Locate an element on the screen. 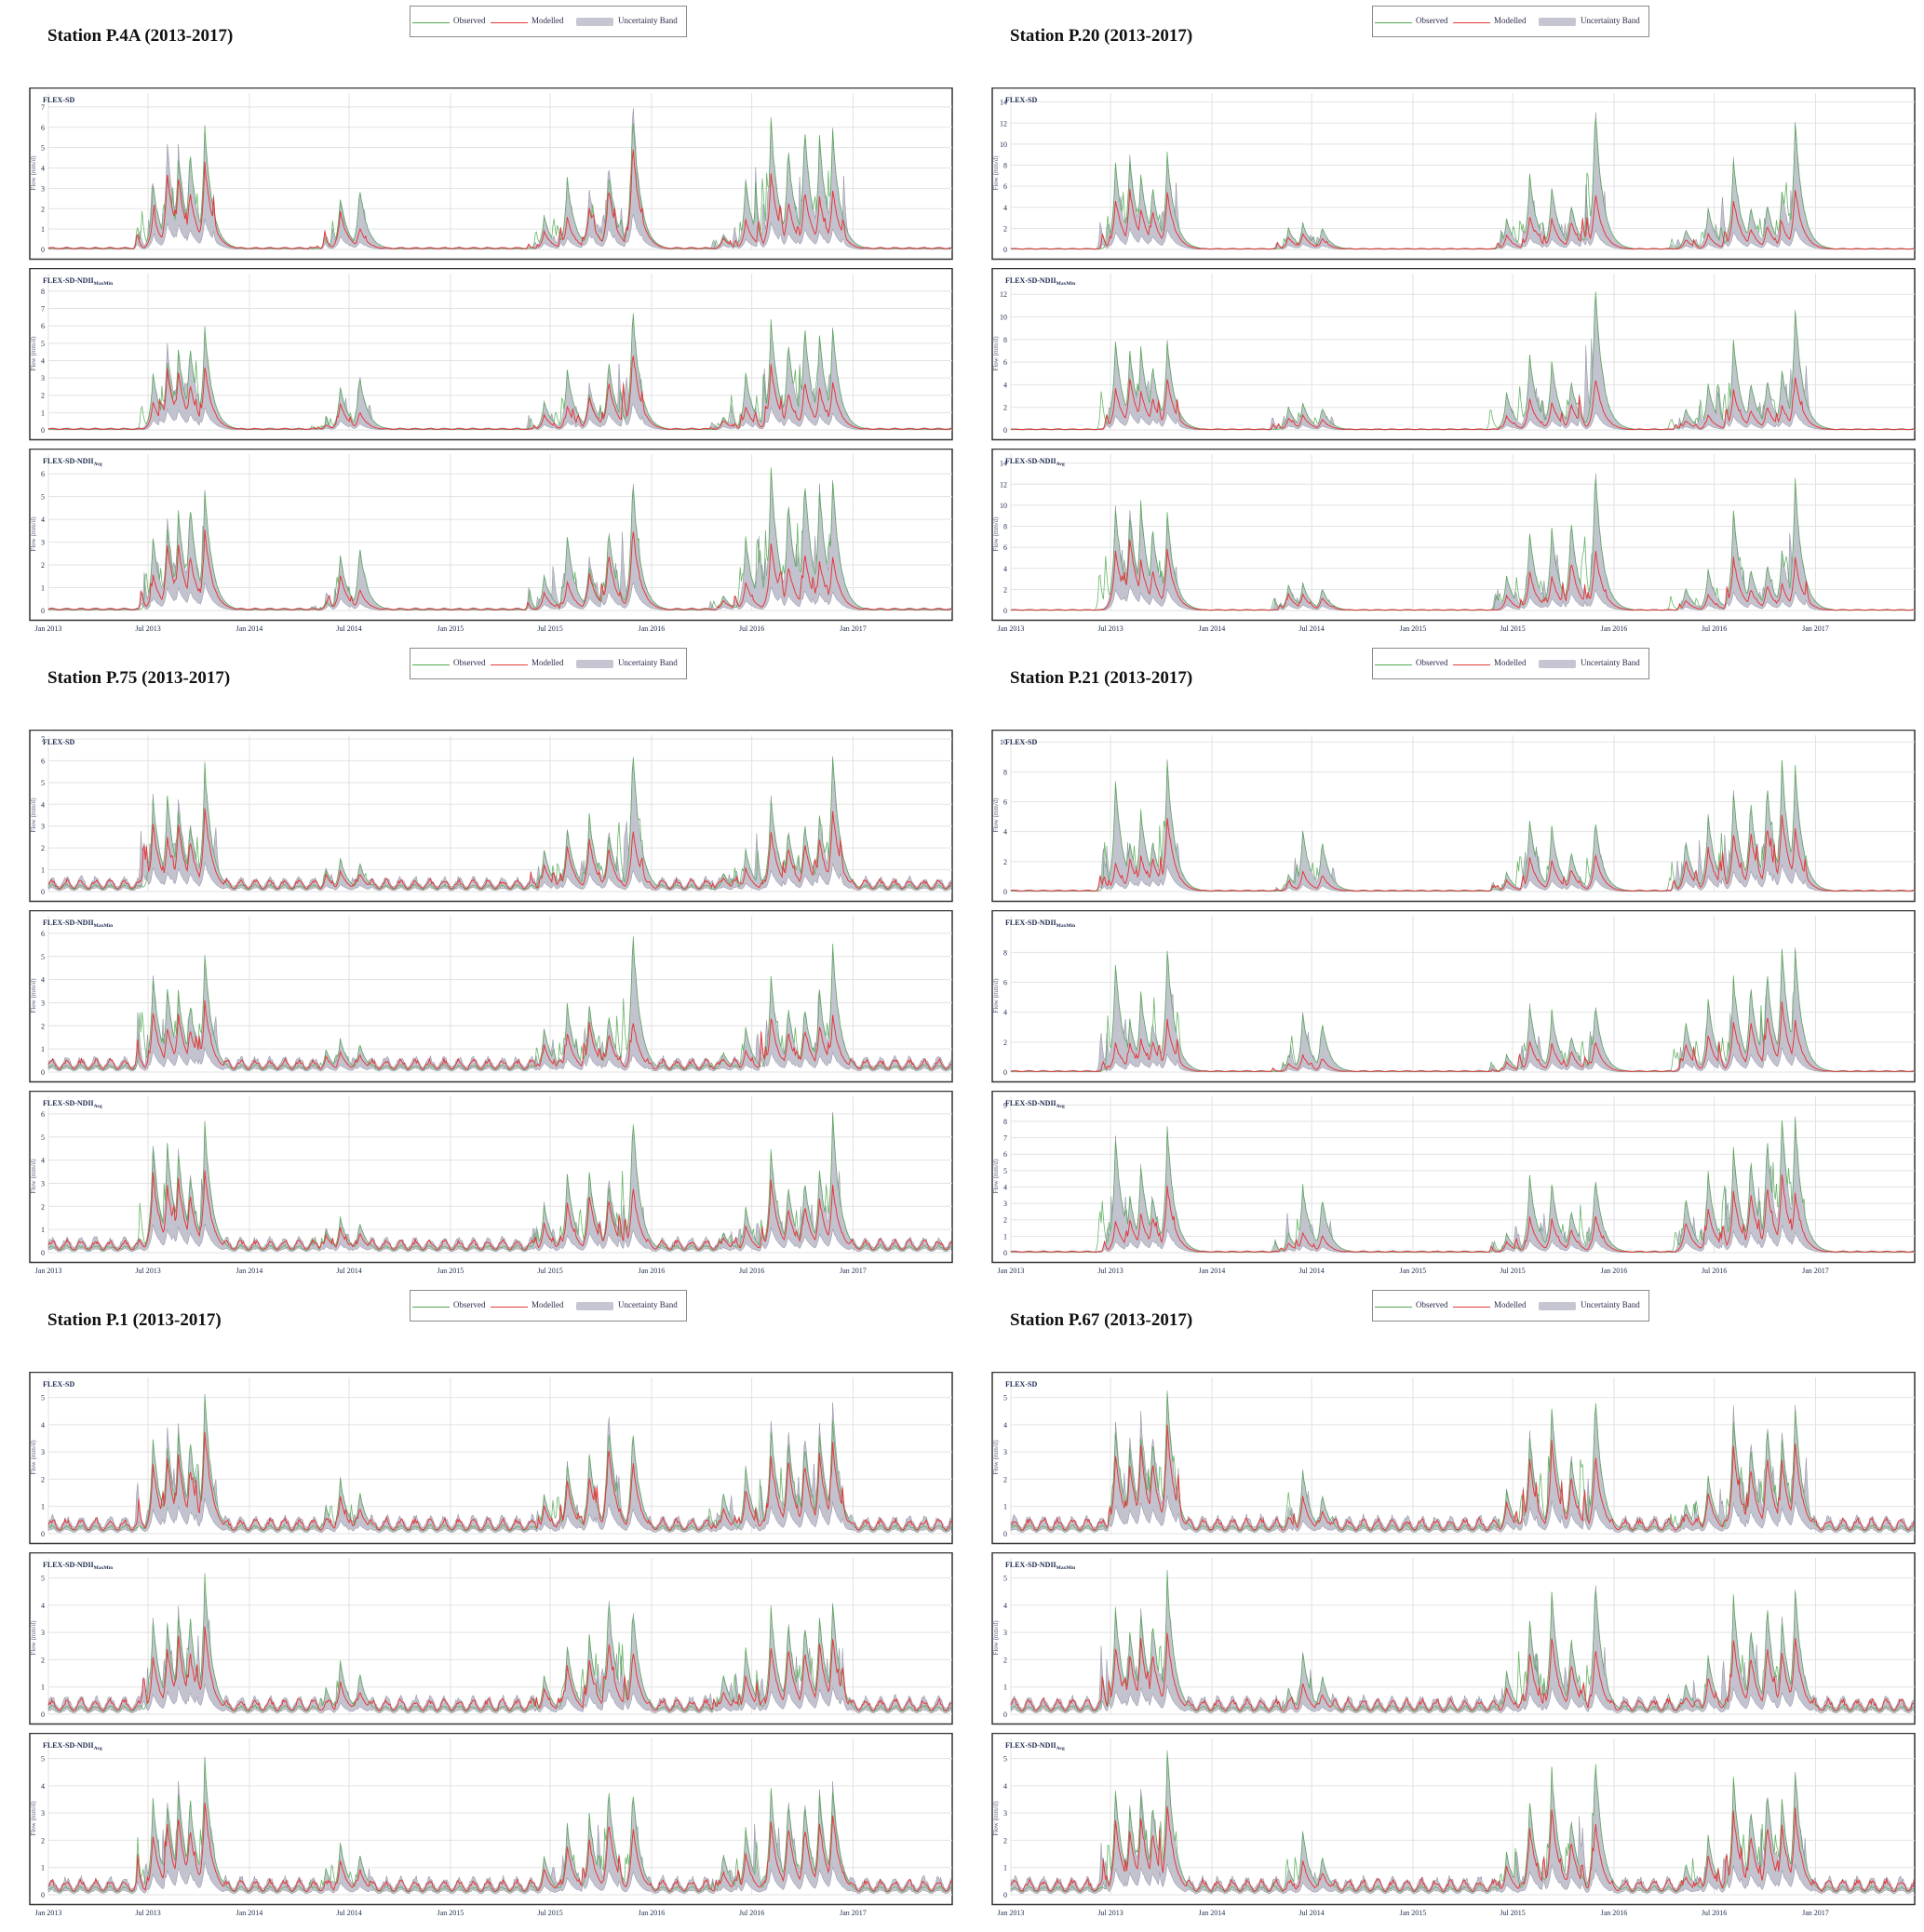 The height and width of the screenshot is (1932, 1924). x-tick-label: Jul 2015 is located at coordinates (1512, 1913).